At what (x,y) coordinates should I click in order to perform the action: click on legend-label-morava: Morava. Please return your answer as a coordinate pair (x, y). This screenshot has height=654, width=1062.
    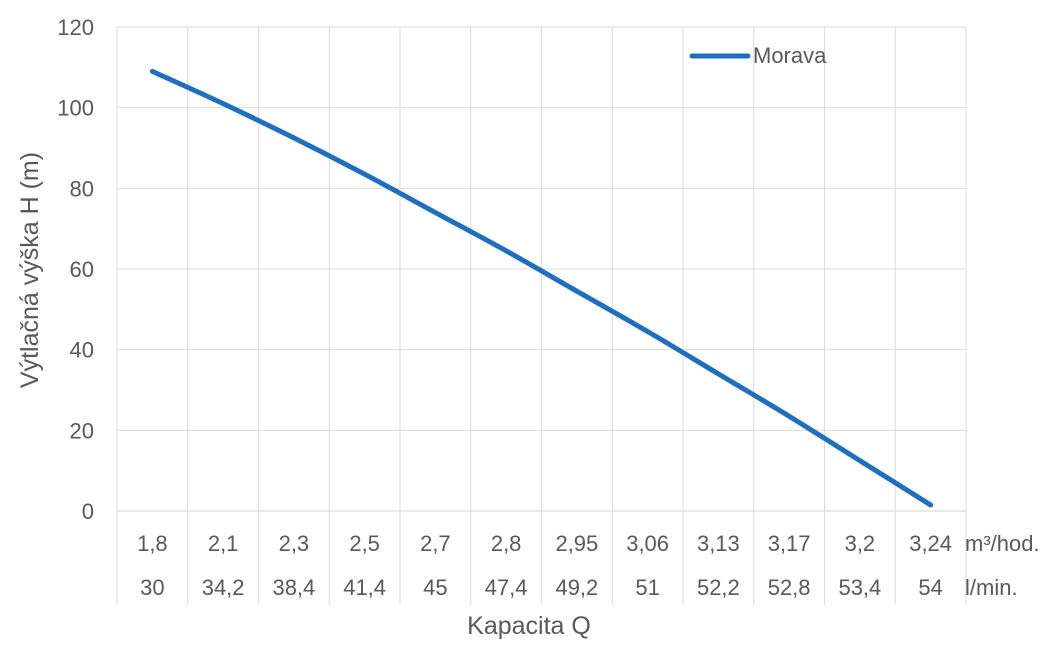
    Looking at the image, I should click on (790, 55).